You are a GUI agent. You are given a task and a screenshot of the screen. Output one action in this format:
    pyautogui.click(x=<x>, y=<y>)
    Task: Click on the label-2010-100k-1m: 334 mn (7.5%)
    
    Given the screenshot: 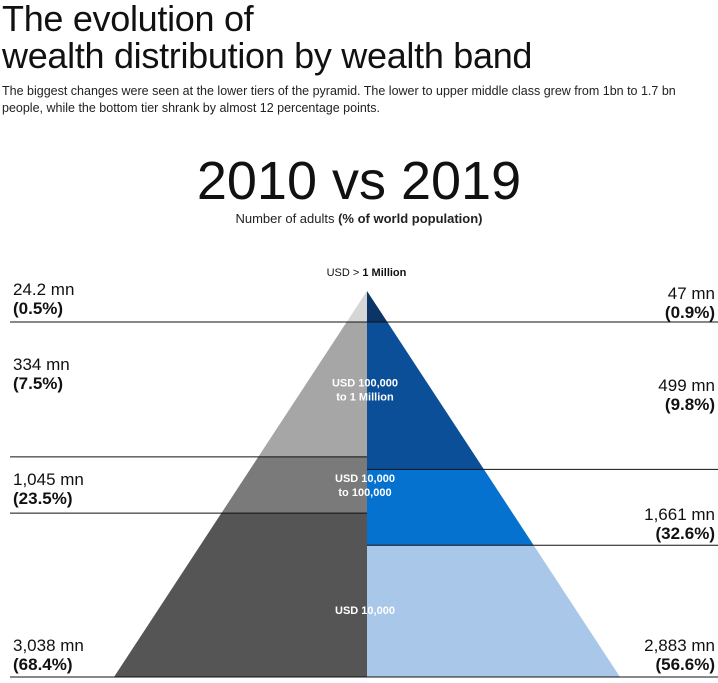 What is the action you would take?
    pyautogui.click(x=41, y=374)
    